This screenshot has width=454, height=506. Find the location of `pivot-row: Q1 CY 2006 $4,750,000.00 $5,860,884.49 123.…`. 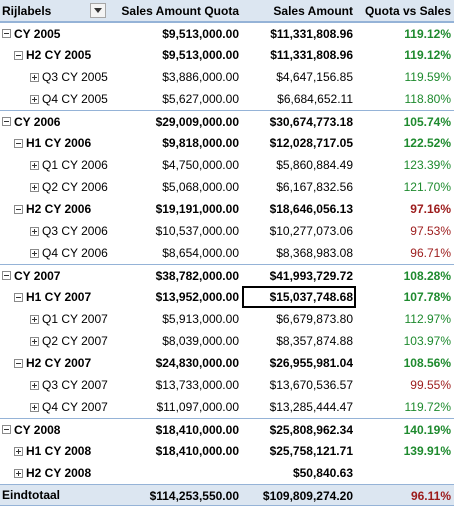

pivot-row: Q1 CY 2006 $4,750,000.00 $5,860,884.49 123.… is located at coordinates (227, 165).